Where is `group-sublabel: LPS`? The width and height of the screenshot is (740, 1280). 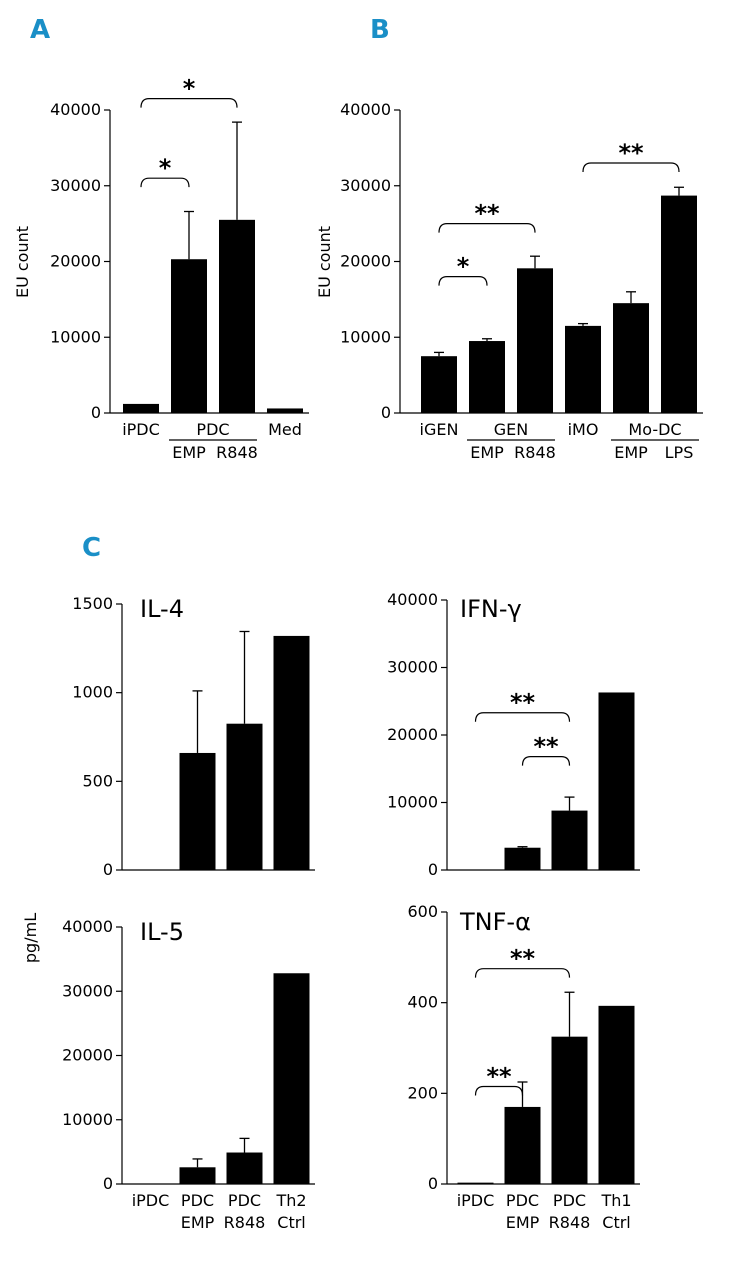 group-sublabel: LPS is located at coordinates (679, 452).